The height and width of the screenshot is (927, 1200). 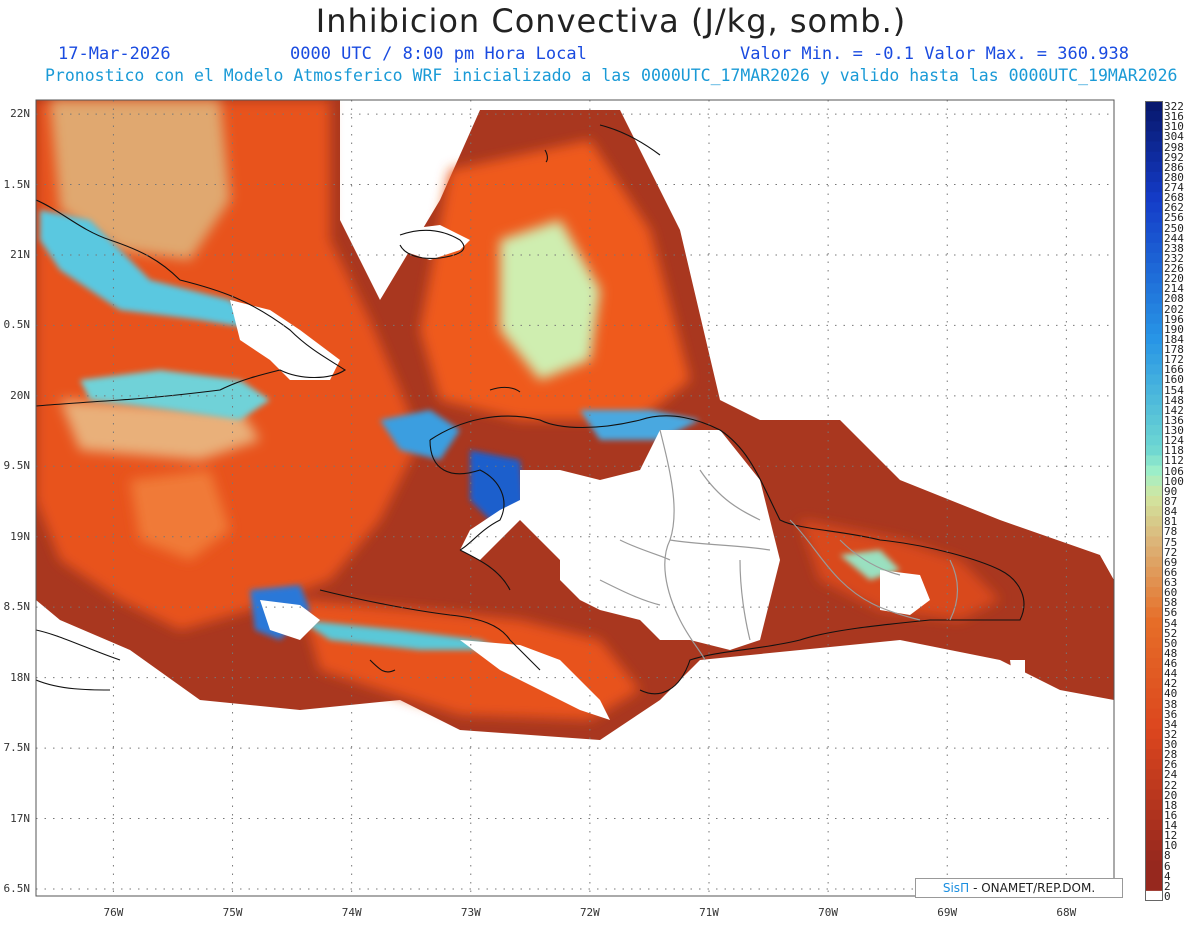 I want to click on colorbar-label: 130, so click(x=1174, y=431).